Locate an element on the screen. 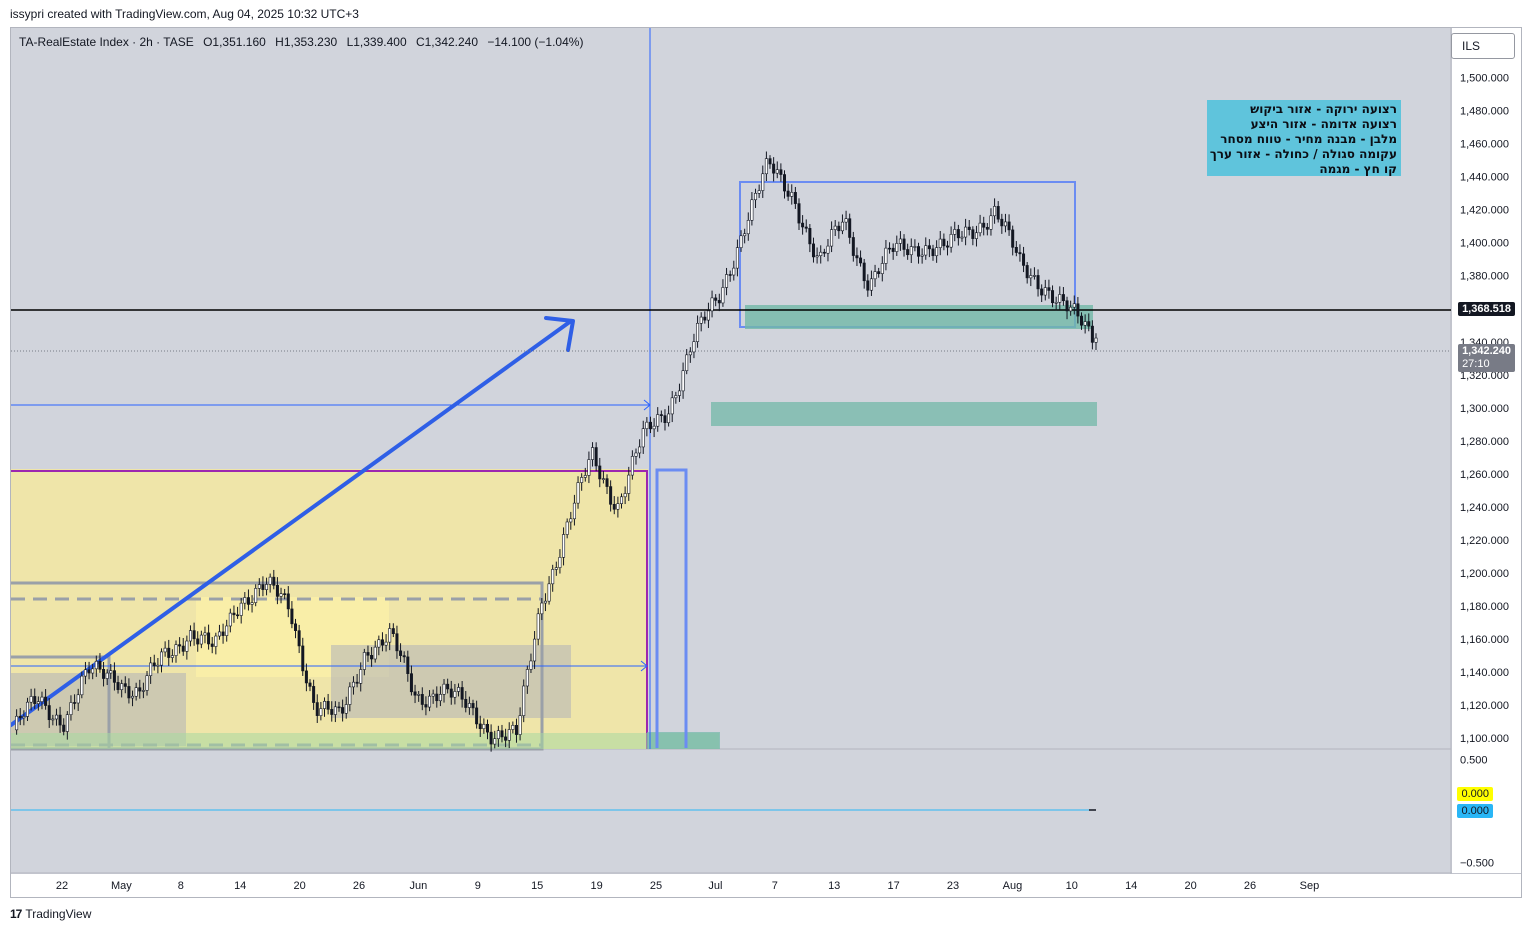 This screenshot has height=933, width=1532. price-tick-label: 1,260.000 is located at coordinates (1484, 475).